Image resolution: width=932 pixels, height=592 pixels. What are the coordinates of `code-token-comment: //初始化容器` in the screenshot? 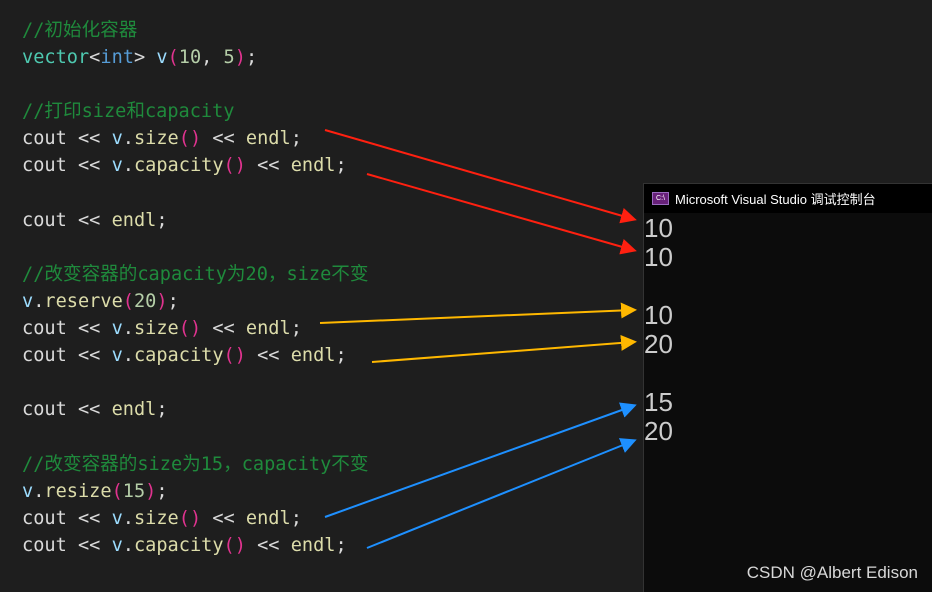 It's located at (80, 30).